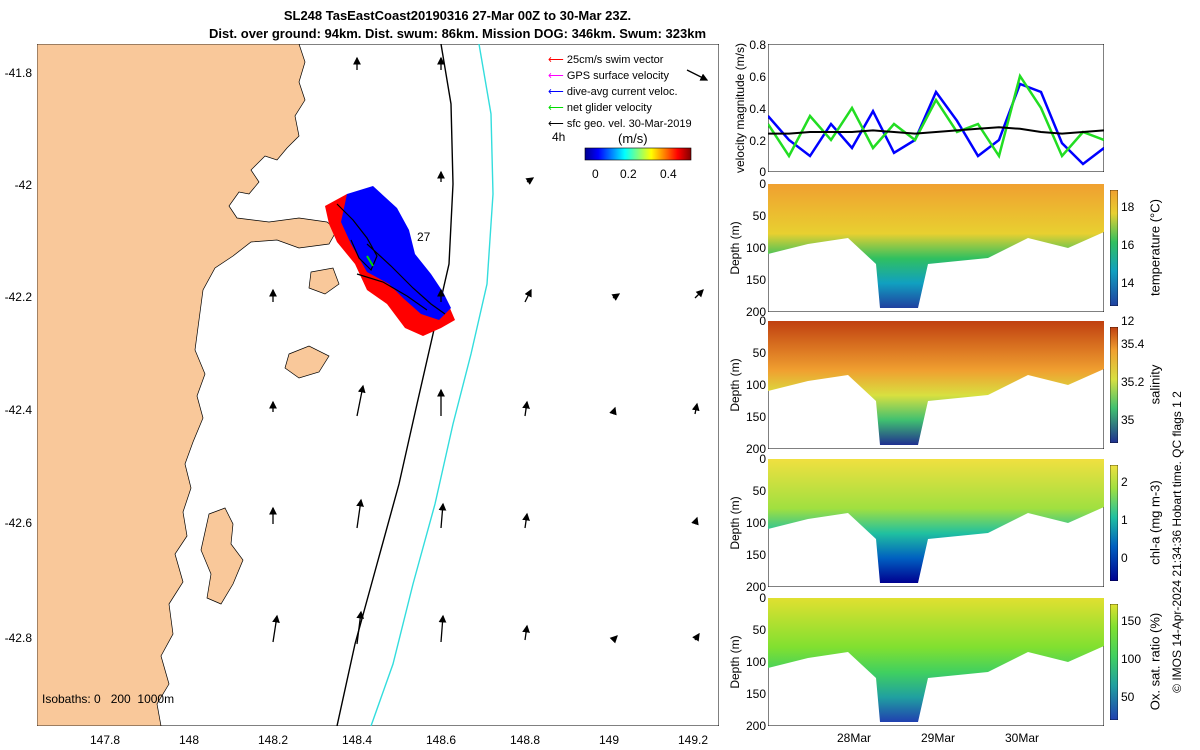 Image resolution: width=1200 pixels, height=750 pixels. What do you see at coordinates (595, 174) in the screenshot?
I see `colorbar-tick: 0` at bounding box center [595, 174].